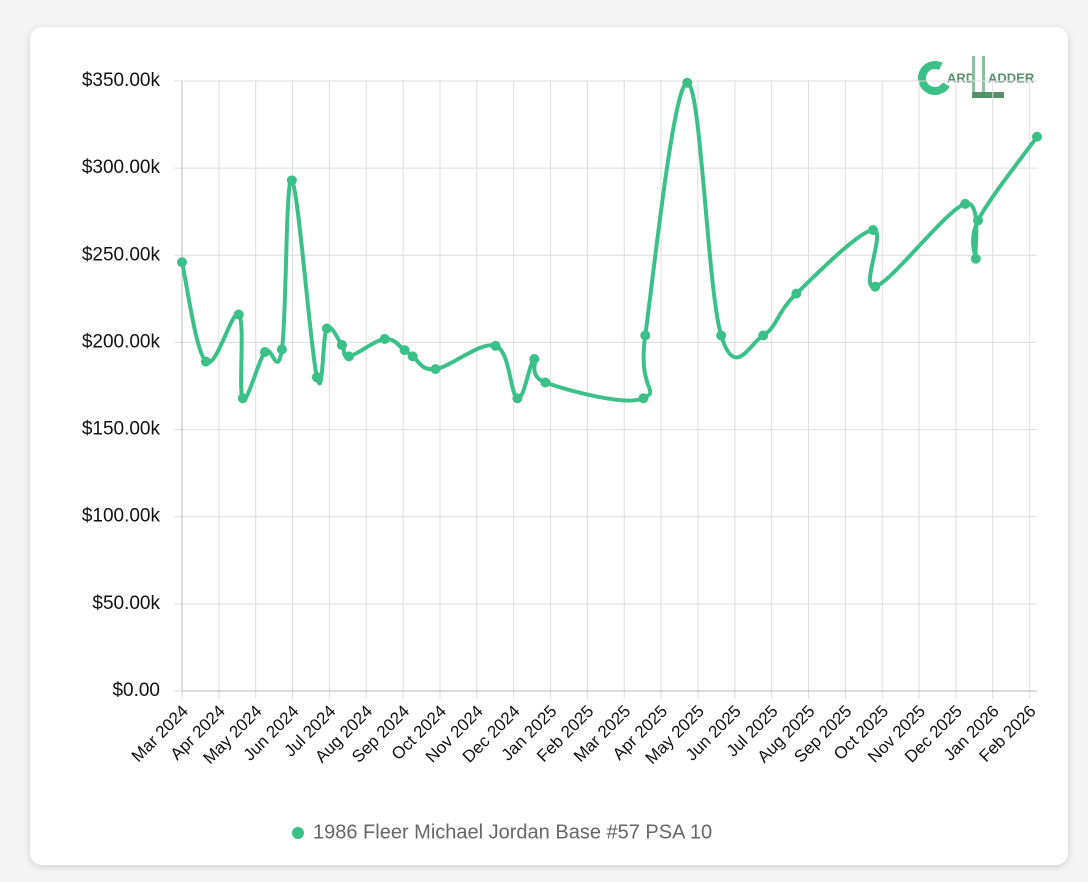  What do you see at coordinates (121, 516) in the screenshot?
I see `y-tick-label: $100.00k` at bounding box center [121, 516].